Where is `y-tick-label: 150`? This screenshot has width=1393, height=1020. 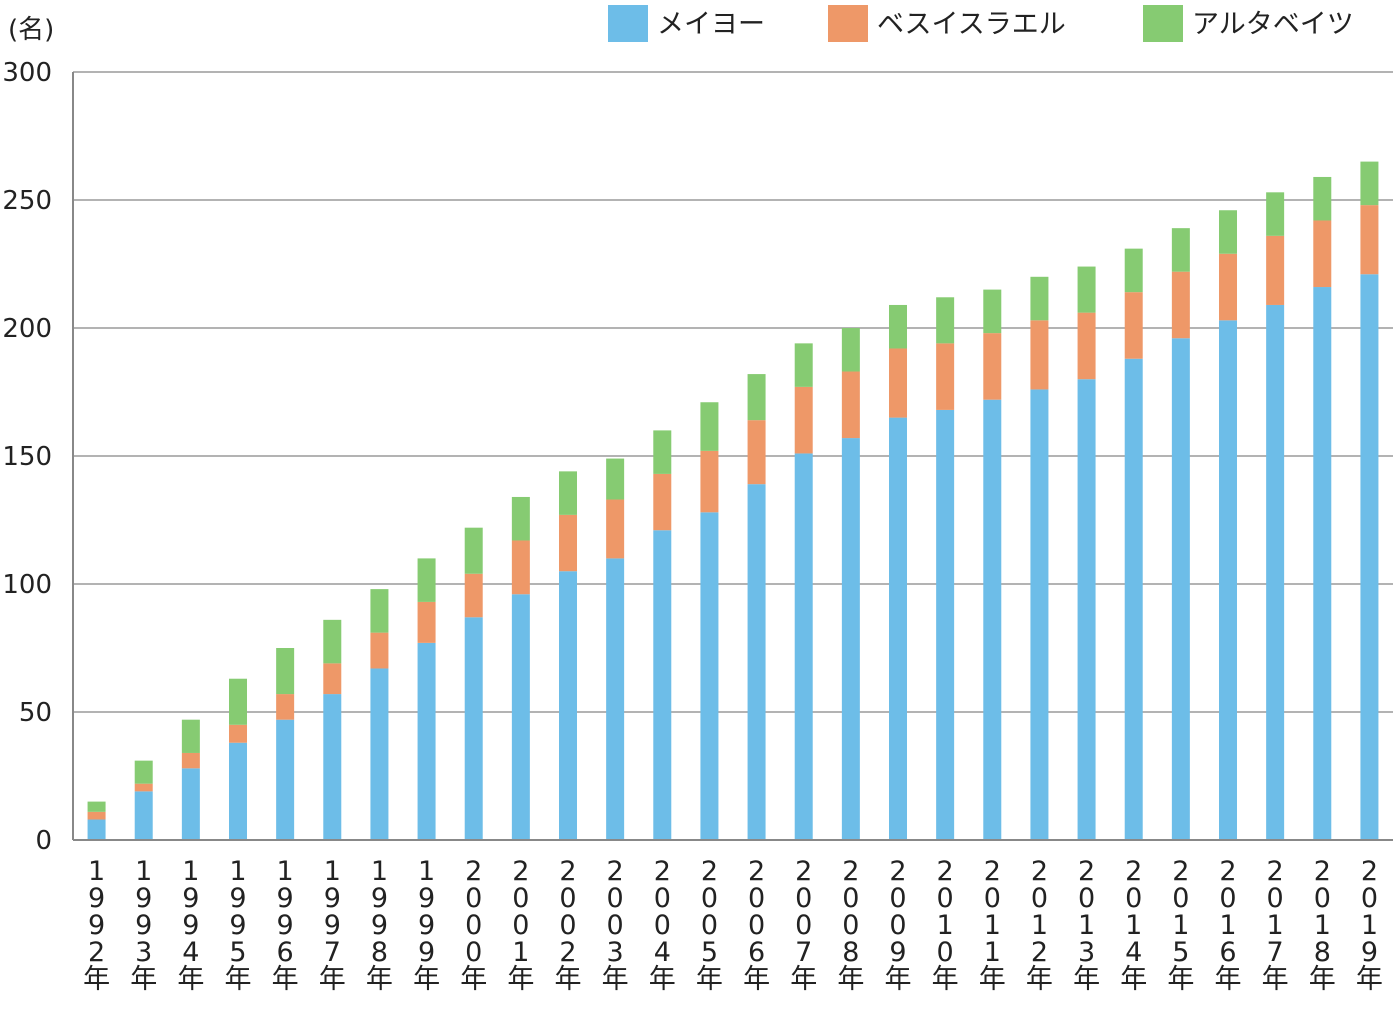
y-tick-label: 150 is located at coordinates (27, 457).